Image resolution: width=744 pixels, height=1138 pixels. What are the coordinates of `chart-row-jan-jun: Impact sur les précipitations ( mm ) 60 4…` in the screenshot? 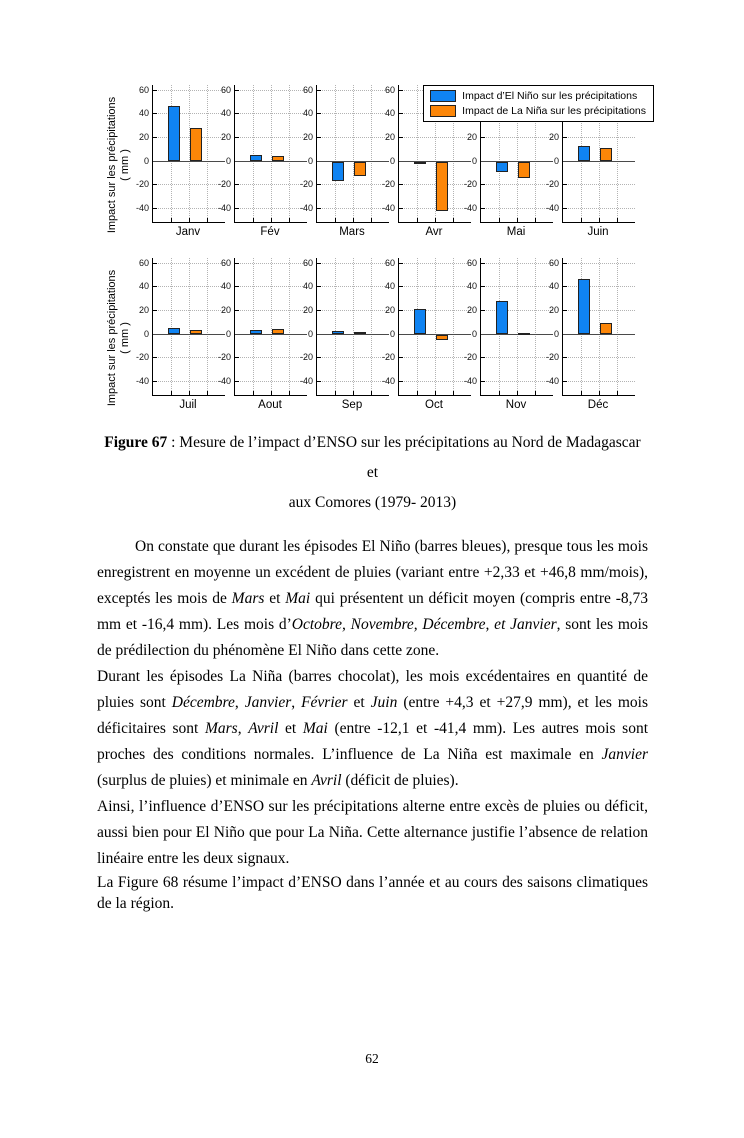 It's located at (378, 164).